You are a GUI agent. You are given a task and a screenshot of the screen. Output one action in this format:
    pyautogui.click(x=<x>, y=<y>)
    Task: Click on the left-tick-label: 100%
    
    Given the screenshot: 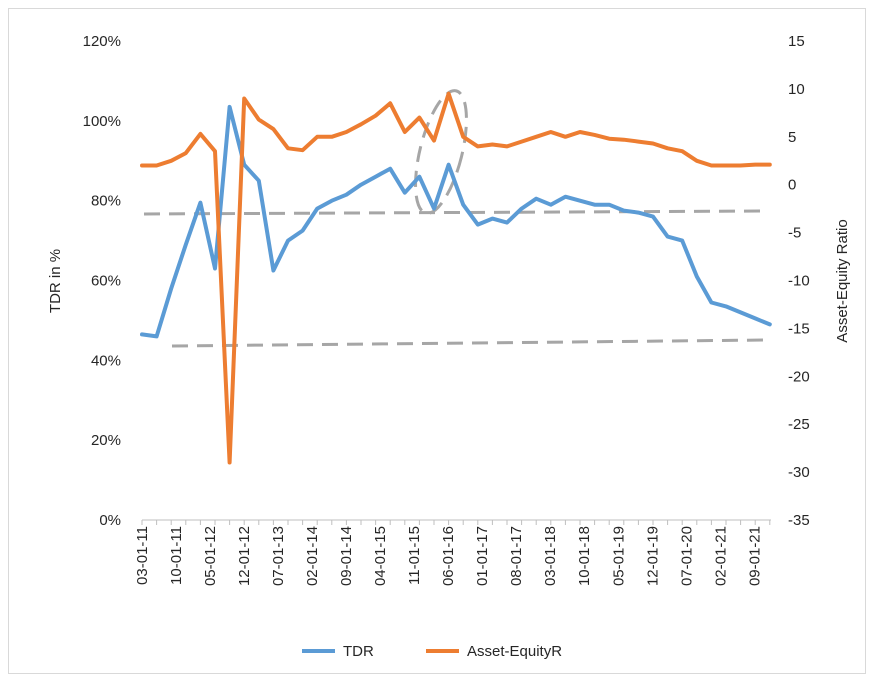 What is the action you would take?
    pyautogui.click(x=102, y=121)
    